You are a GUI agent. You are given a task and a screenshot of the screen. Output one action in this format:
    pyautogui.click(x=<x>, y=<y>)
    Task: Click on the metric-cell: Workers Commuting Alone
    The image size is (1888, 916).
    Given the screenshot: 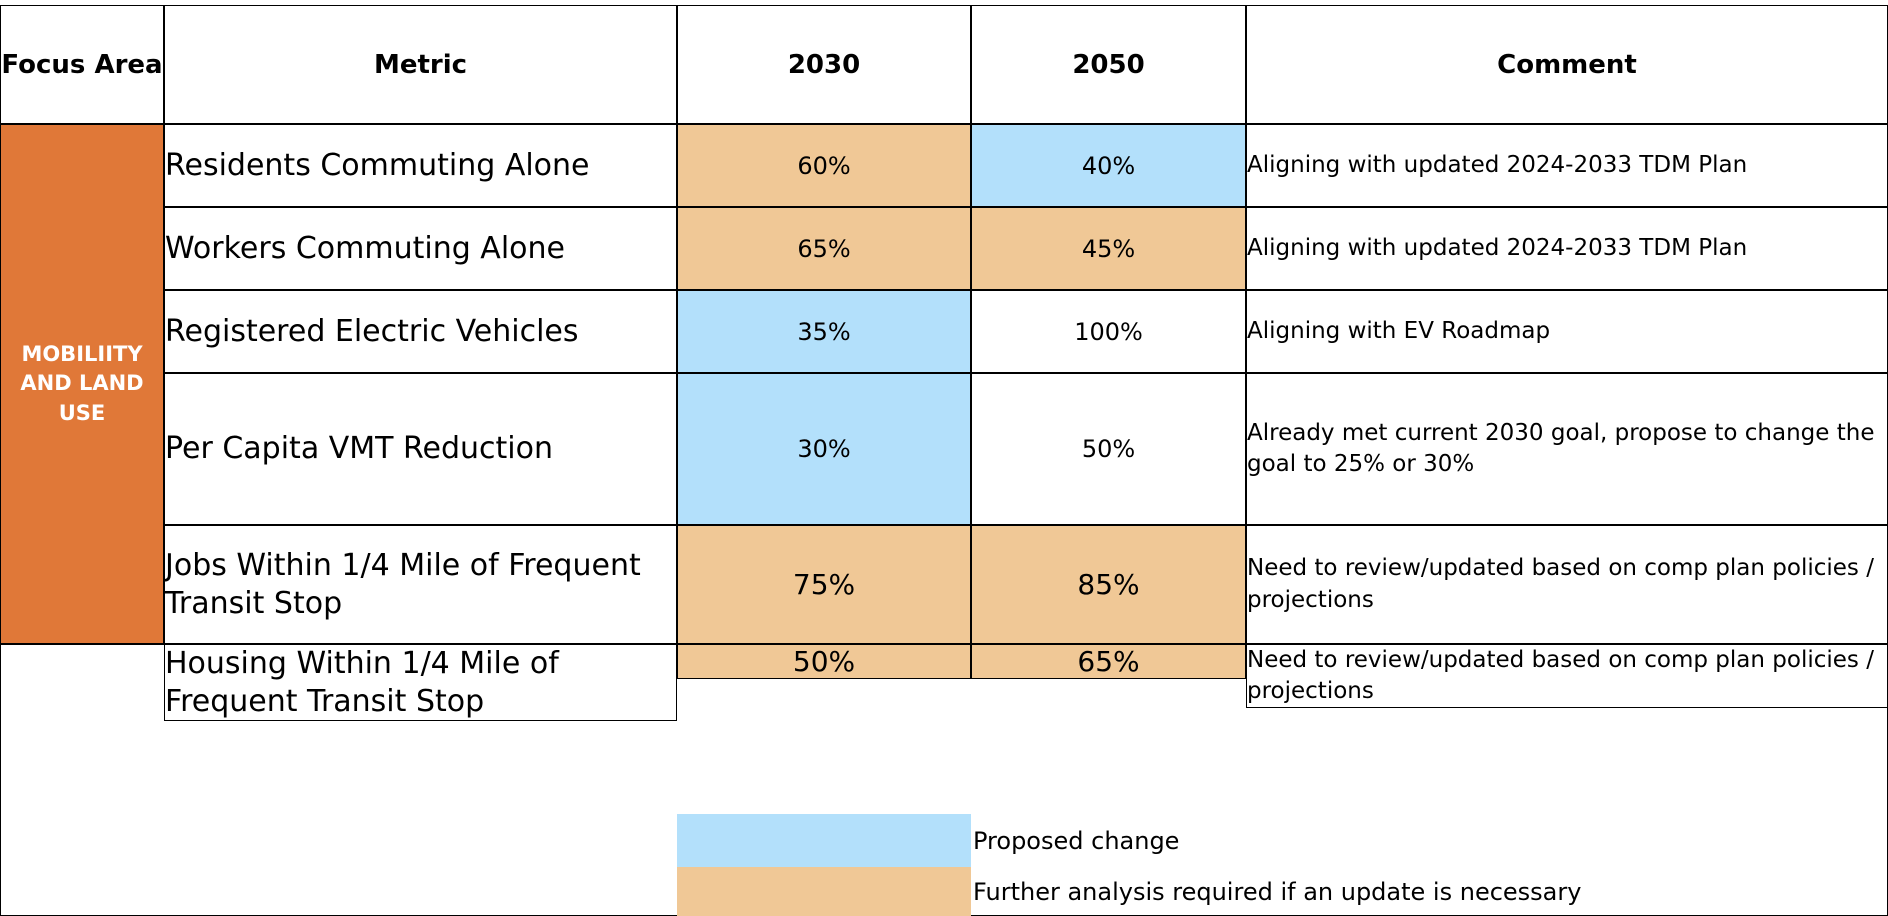 What is the action you would take?
    pyautogui.click(x=420, y=248)
    